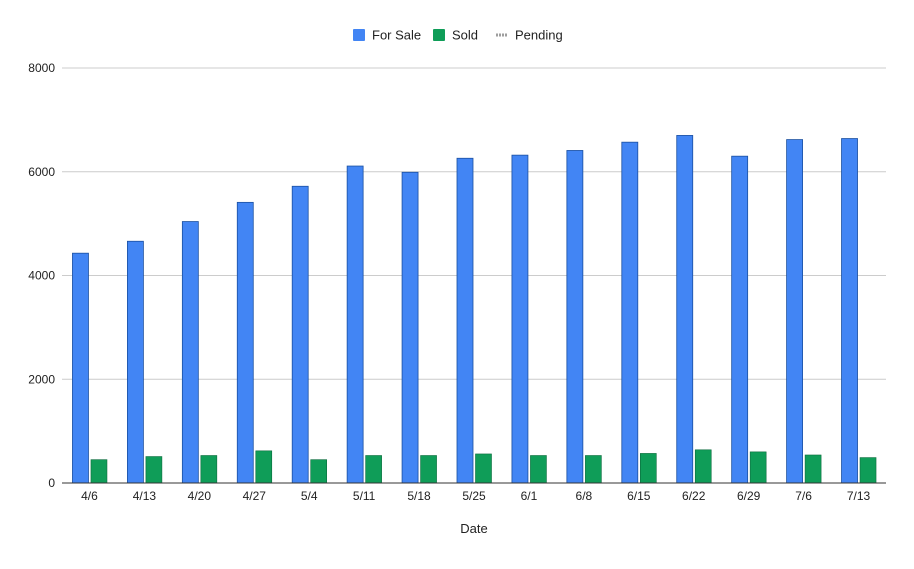 Image resolution: width=914 pixels, height=569 pixels. I want to click on x-tick-label: 6/1, so click(529, 496).